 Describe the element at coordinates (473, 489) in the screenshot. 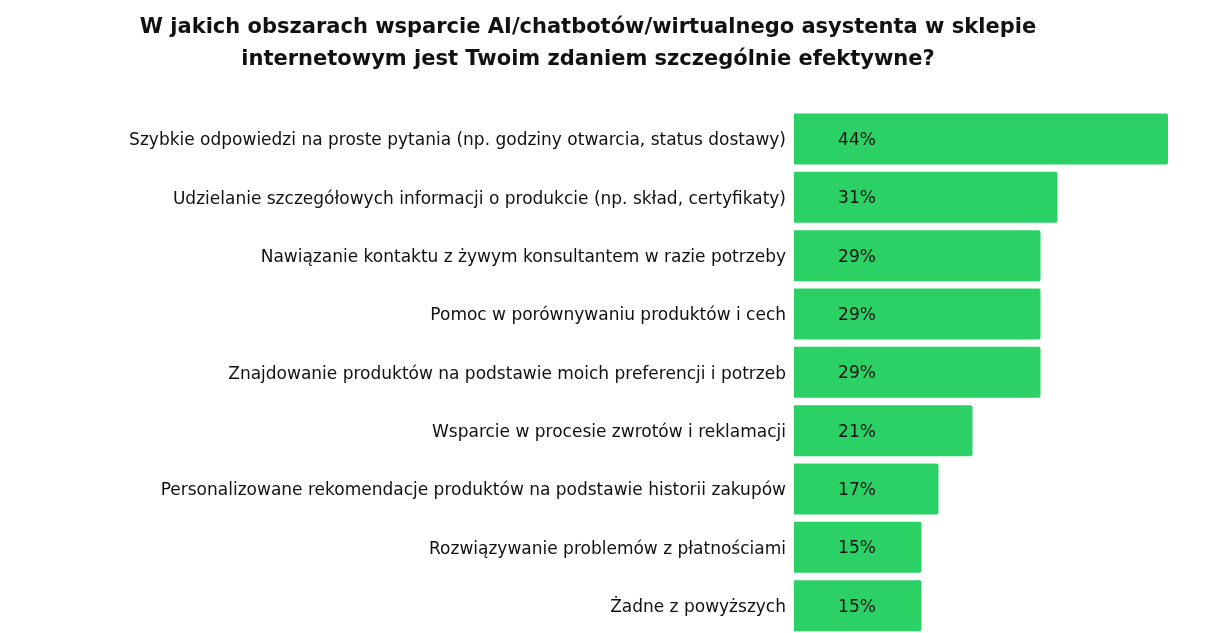

I see `y-tick-label: Personalizowane rekomendacje produktów na podstawie historii zakupów` at that location.